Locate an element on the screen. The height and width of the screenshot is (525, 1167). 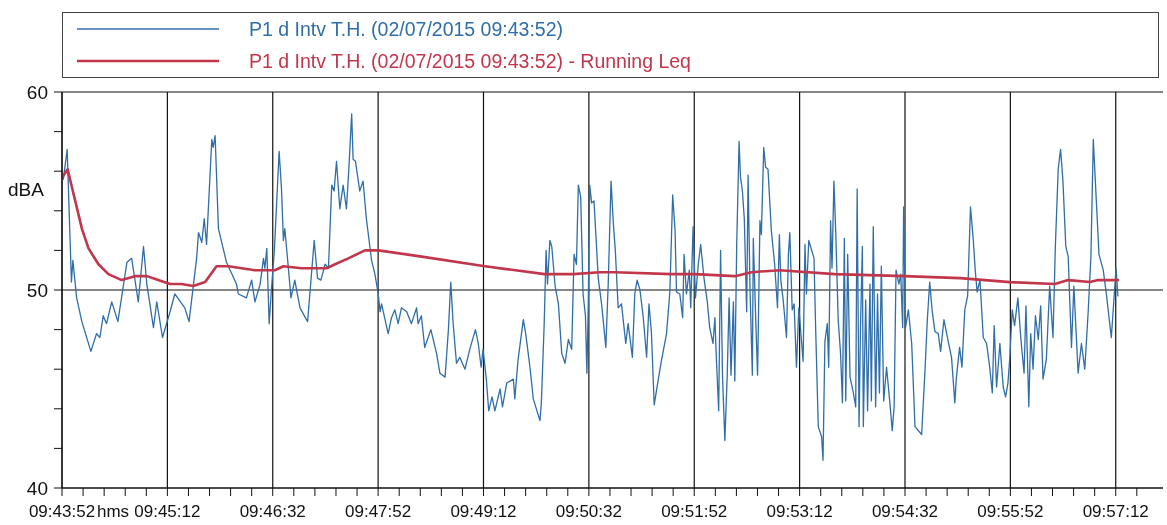
x-tick-label: 09:53:12 is located at coordinates (799, 511).